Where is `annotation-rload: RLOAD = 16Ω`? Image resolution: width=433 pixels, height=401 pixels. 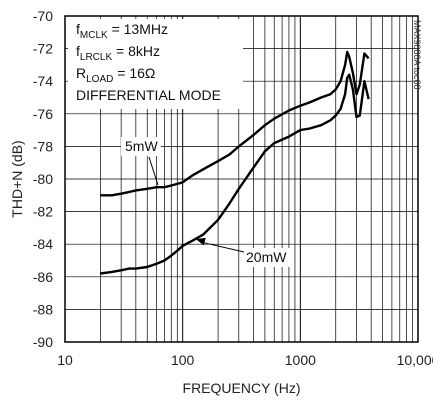
annotation-rload: RLOAD = 16Ω is located at coordinates (115, 75).